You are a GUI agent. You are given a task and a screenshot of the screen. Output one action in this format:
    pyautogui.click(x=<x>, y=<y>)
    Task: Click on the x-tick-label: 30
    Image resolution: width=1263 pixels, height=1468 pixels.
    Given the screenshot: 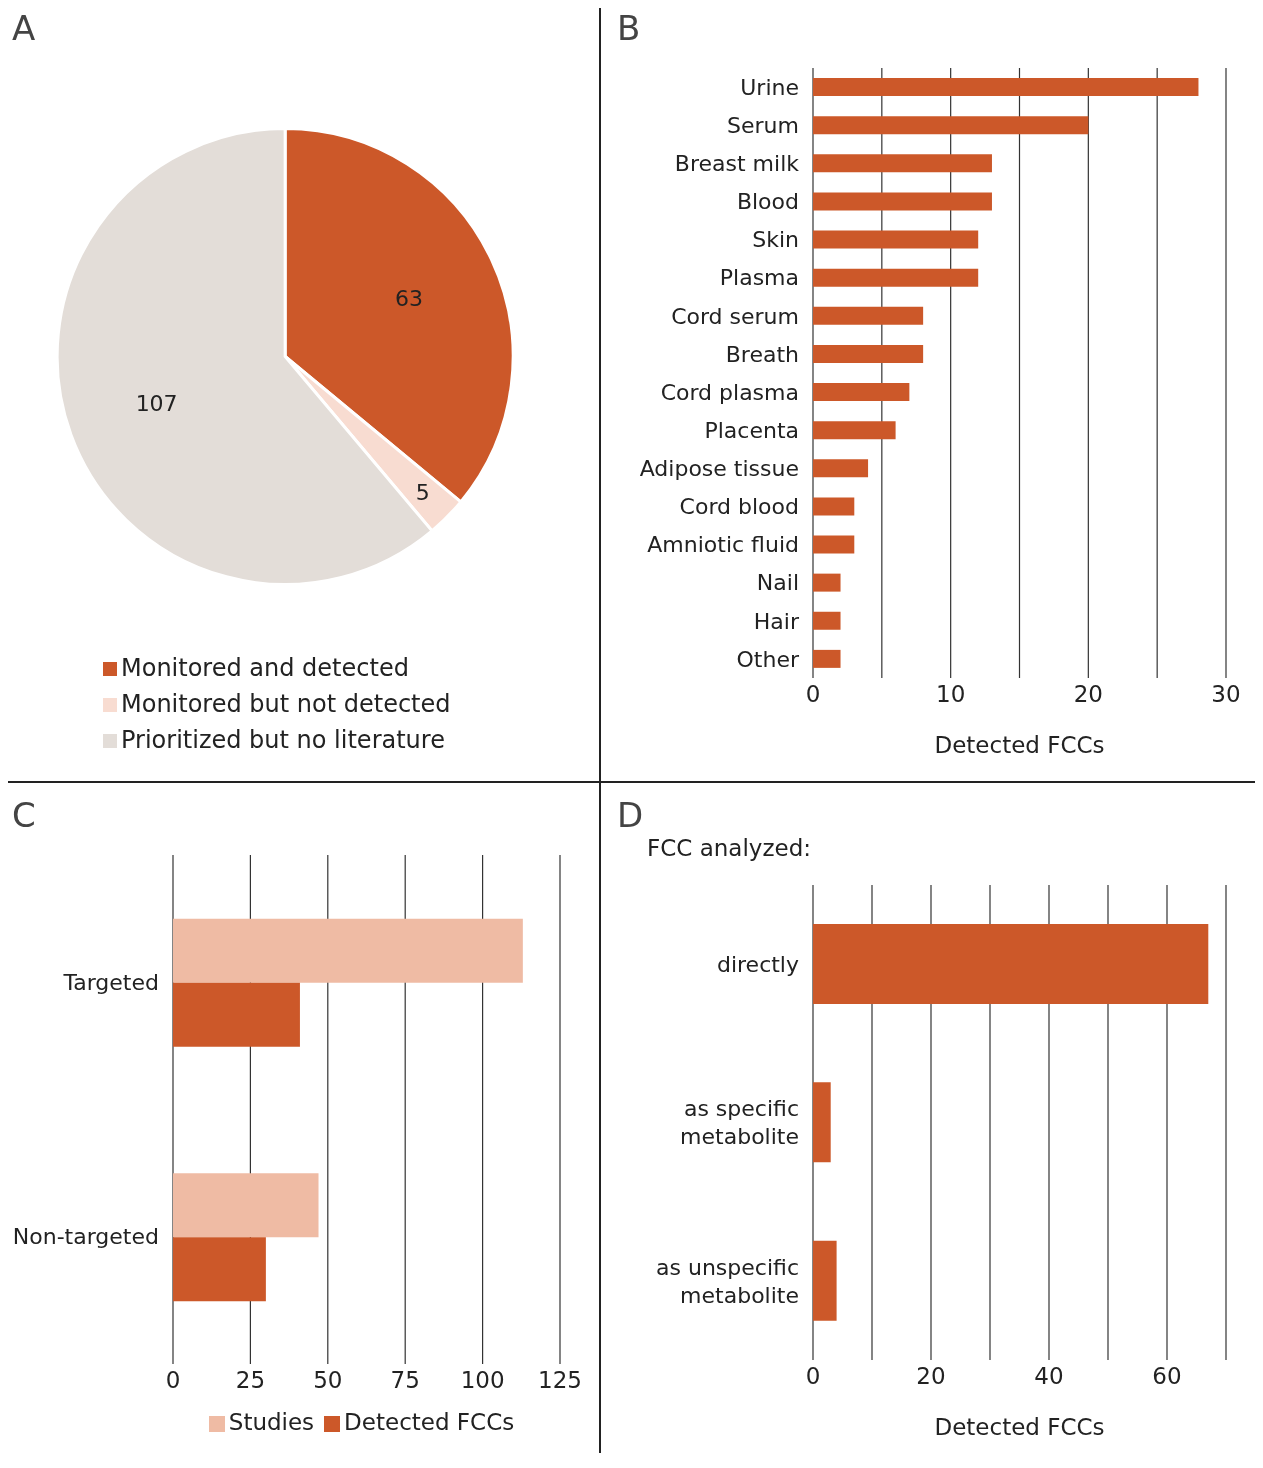 What is the action you would take?
    pyautogui.click(x=1226, y=694)
    